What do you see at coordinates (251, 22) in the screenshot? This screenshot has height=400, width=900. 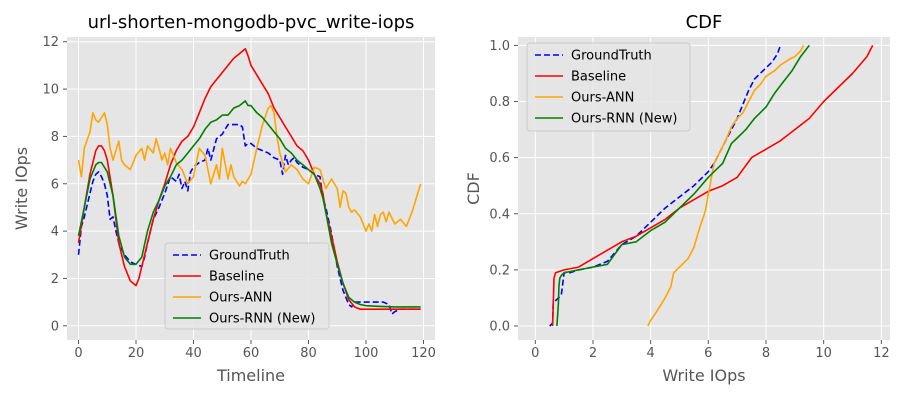 I see `chart-1-title: url-shorten-mongodb-pvc_write-iops` at bounding box center [251, 22].